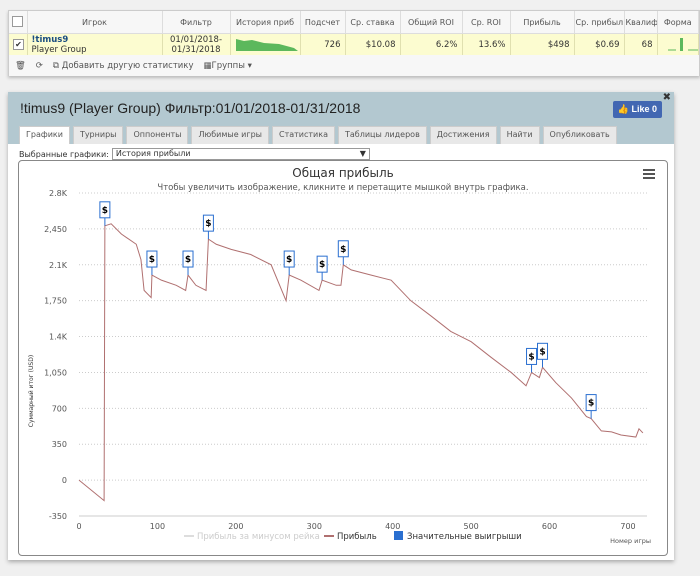  What do you see at coordinates (58, 265) in the screenshot?
I see `y-tick-label: 2.1K` at bounding box center [58, 265].